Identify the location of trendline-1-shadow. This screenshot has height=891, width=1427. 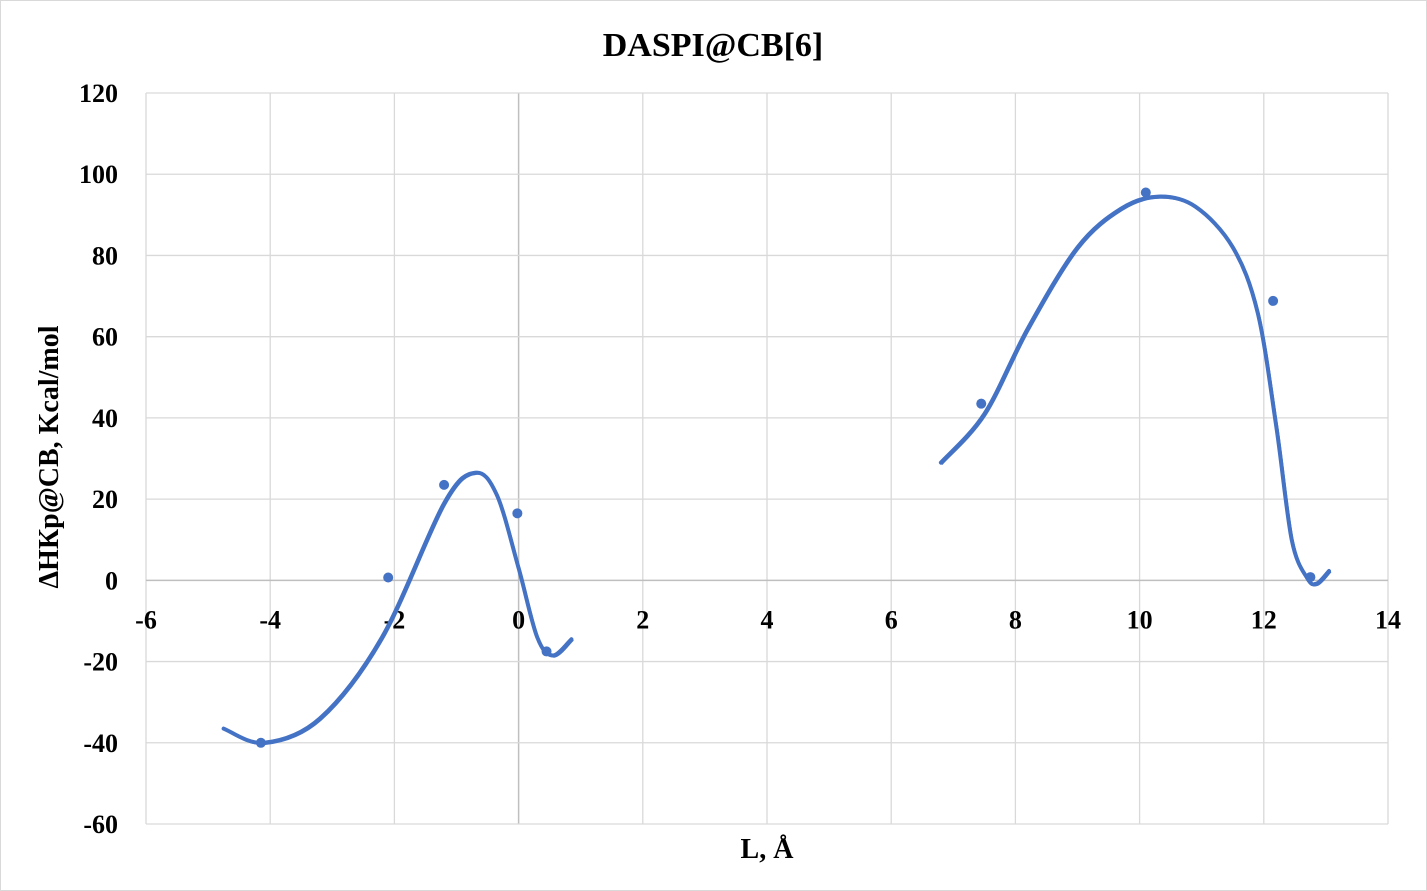
(398, 609).